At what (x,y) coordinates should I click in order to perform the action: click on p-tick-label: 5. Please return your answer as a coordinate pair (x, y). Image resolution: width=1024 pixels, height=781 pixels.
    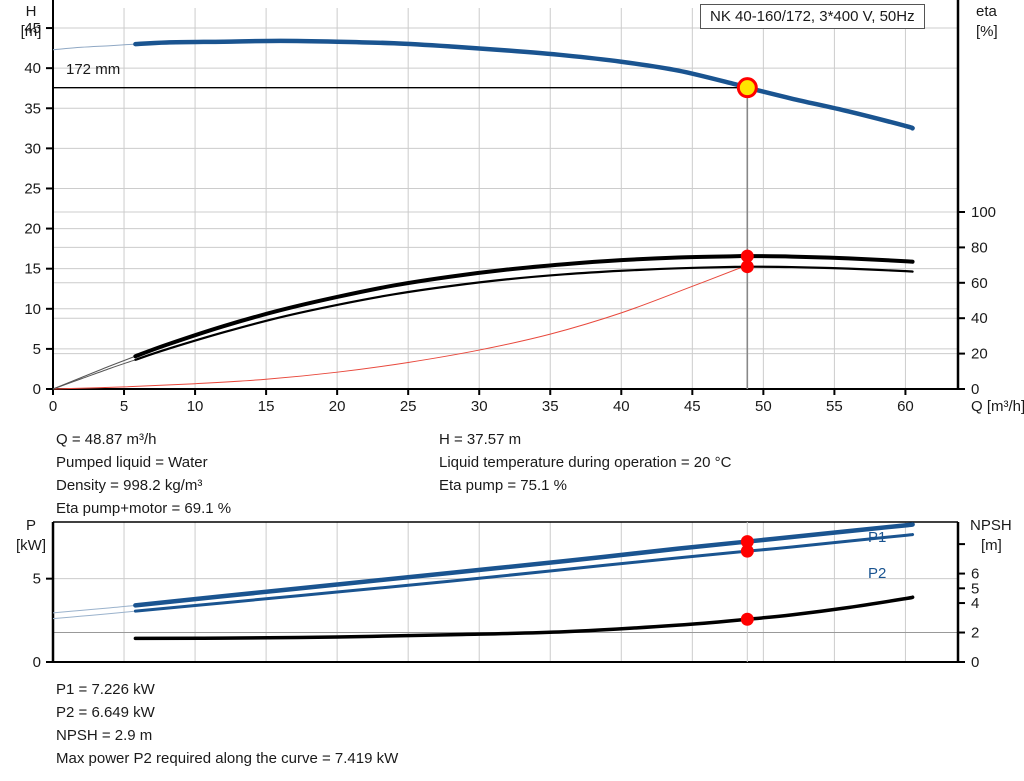
    Looking at the image, I should click on (37, 579).